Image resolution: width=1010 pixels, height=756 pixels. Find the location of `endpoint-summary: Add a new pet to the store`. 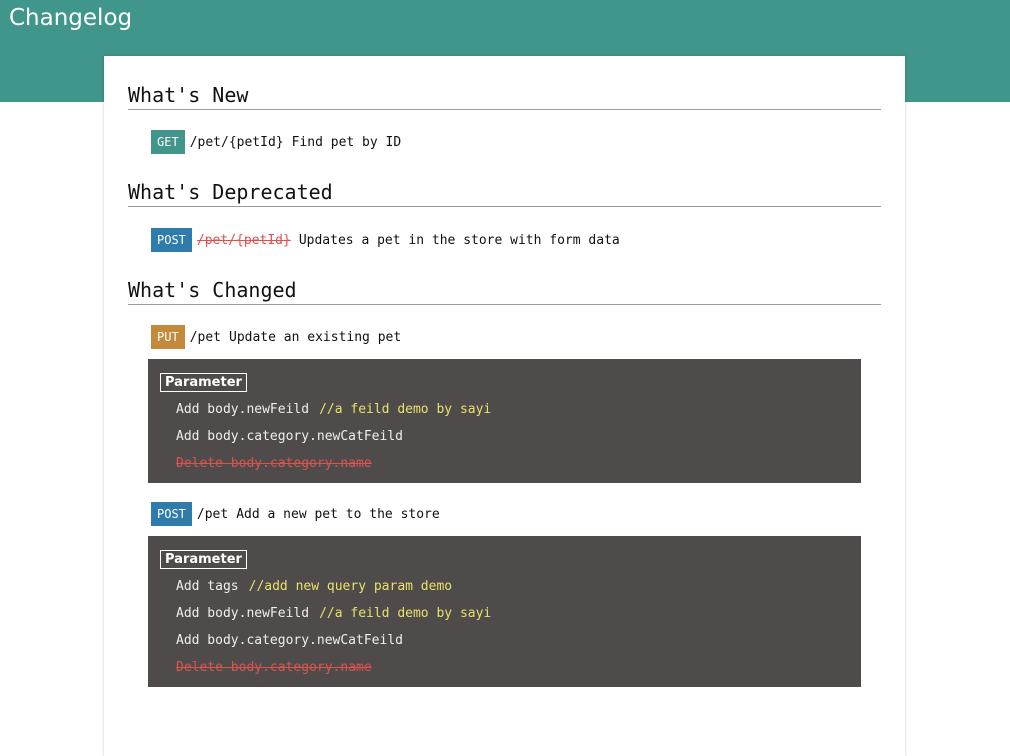

endpoint-summary: Add a new pet to the store is located at coordinates (338, 514).